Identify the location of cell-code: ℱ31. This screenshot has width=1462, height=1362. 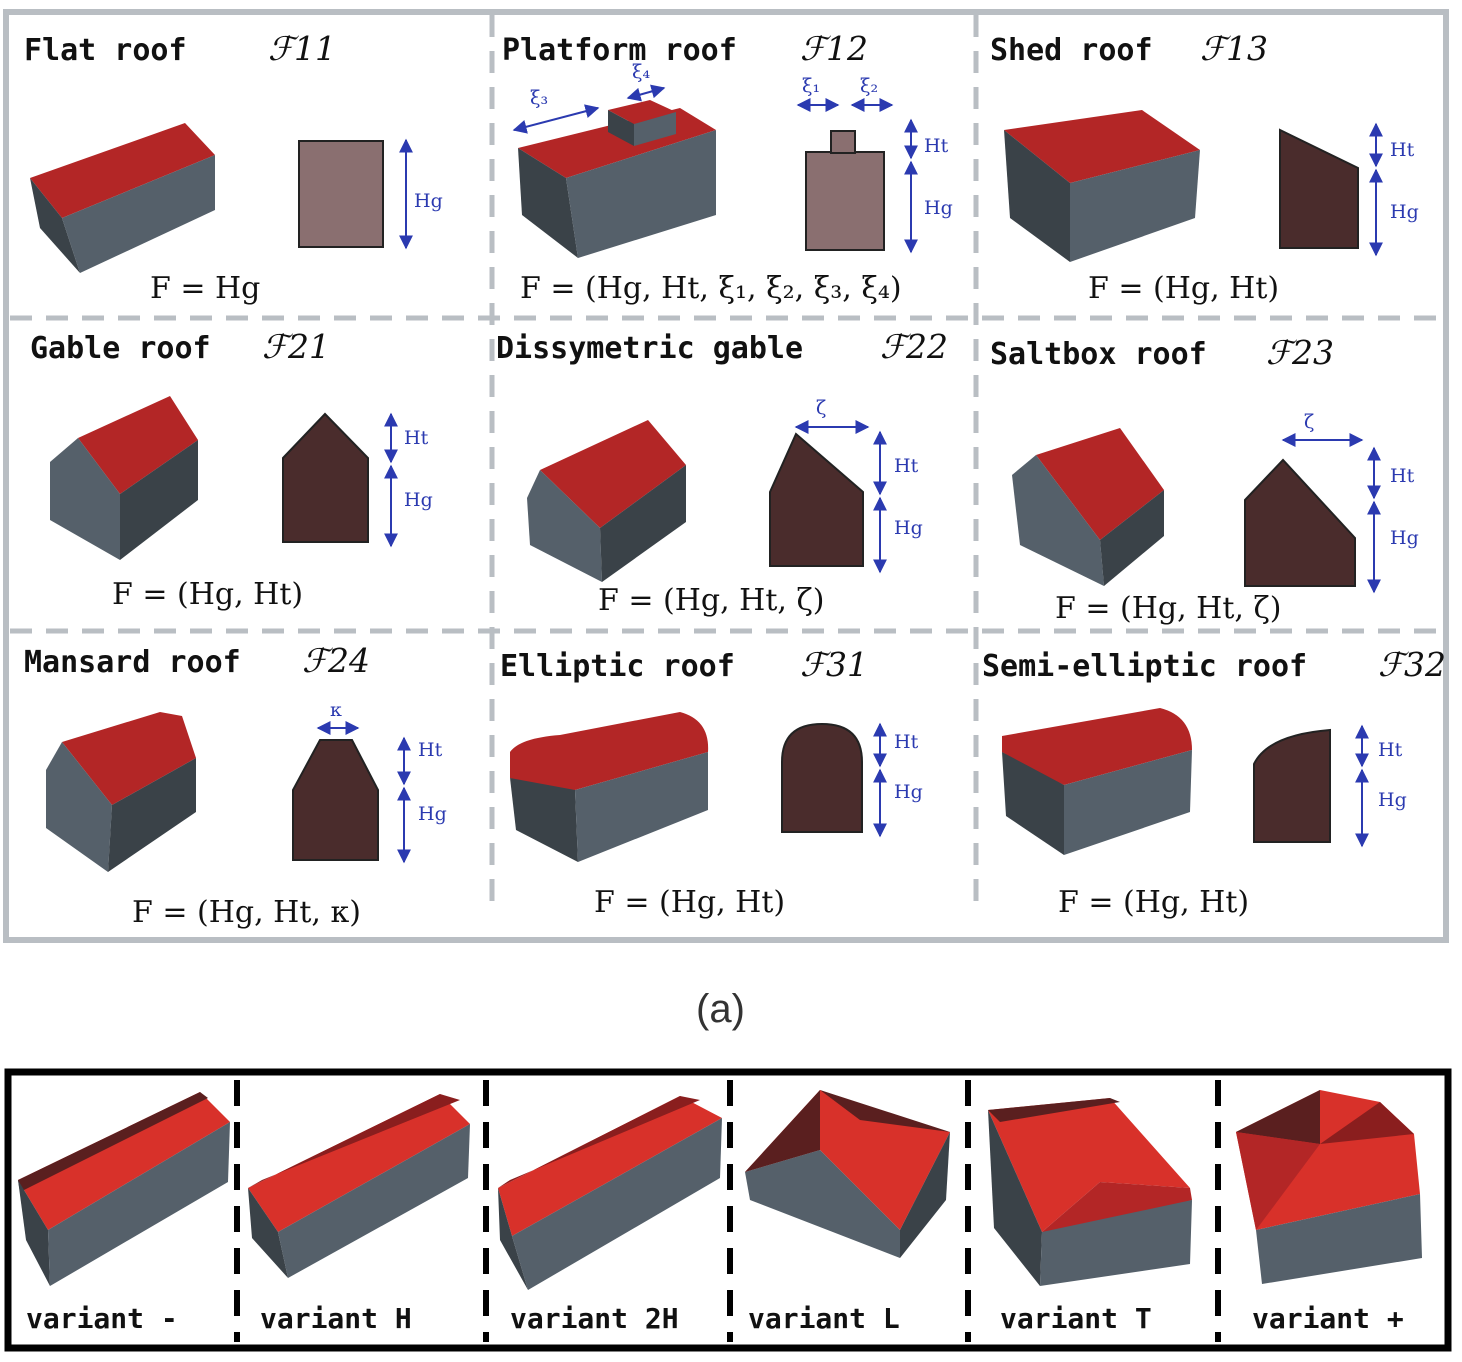
(834, 664).